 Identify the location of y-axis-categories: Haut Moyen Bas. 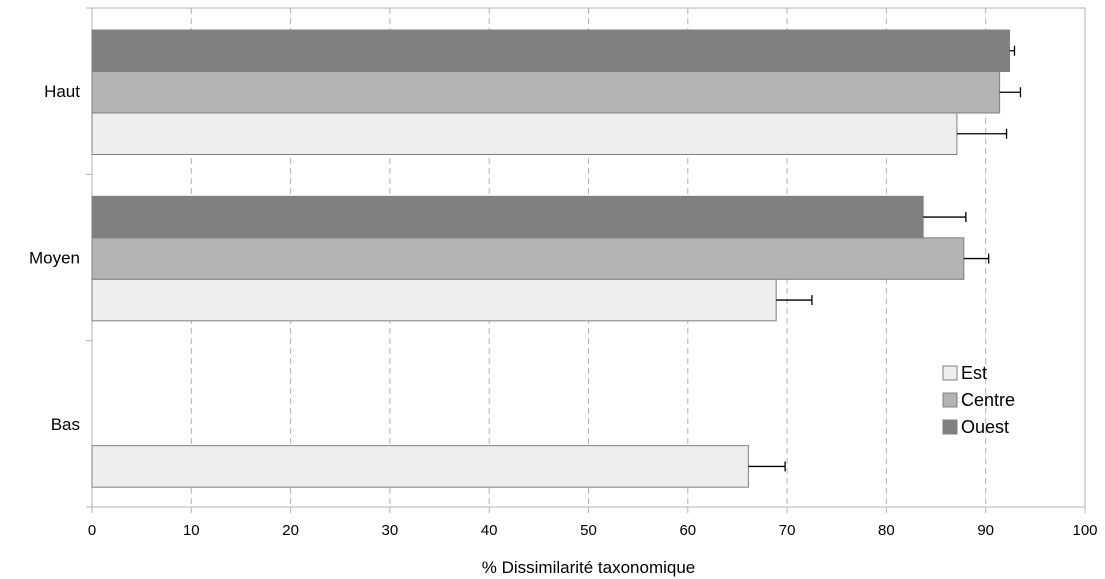
(54, 258).